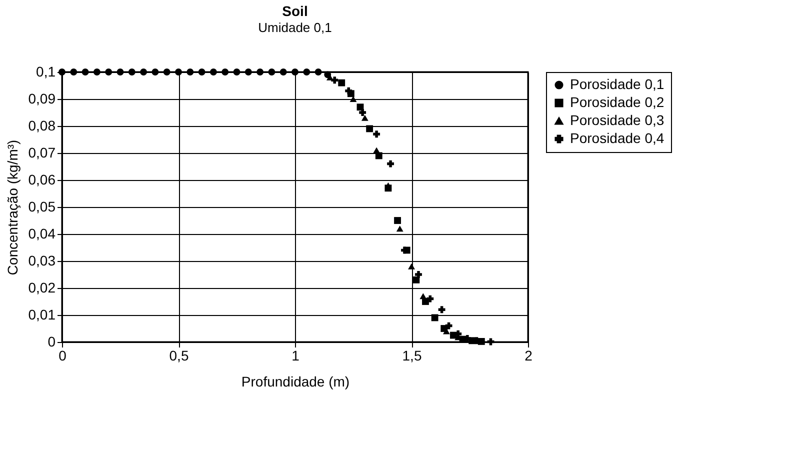 This screenshot has height=473, width=792. What do you see at coordinates (42, 206) in the screenshot?
I see `y-tick-label: 0,05` at bounding box center [42, 206].